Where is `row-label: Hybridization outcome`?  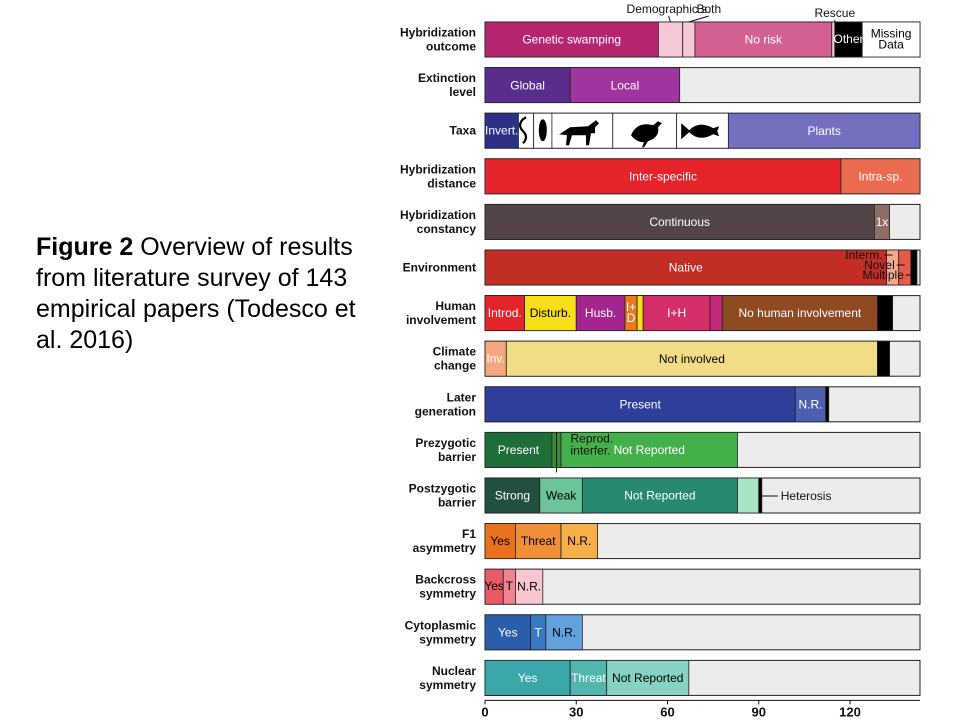
row-label: Hybridization outcome is located at coordinates (438, 40).